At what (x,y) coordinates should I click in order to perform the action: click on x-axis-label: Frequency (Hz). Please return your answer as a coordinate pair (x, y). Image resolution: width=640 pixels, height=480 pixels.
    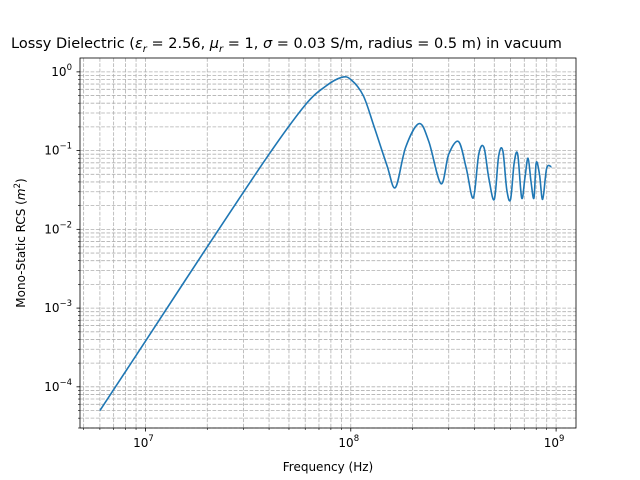
    Looking at the image, I should click on (328, 467).